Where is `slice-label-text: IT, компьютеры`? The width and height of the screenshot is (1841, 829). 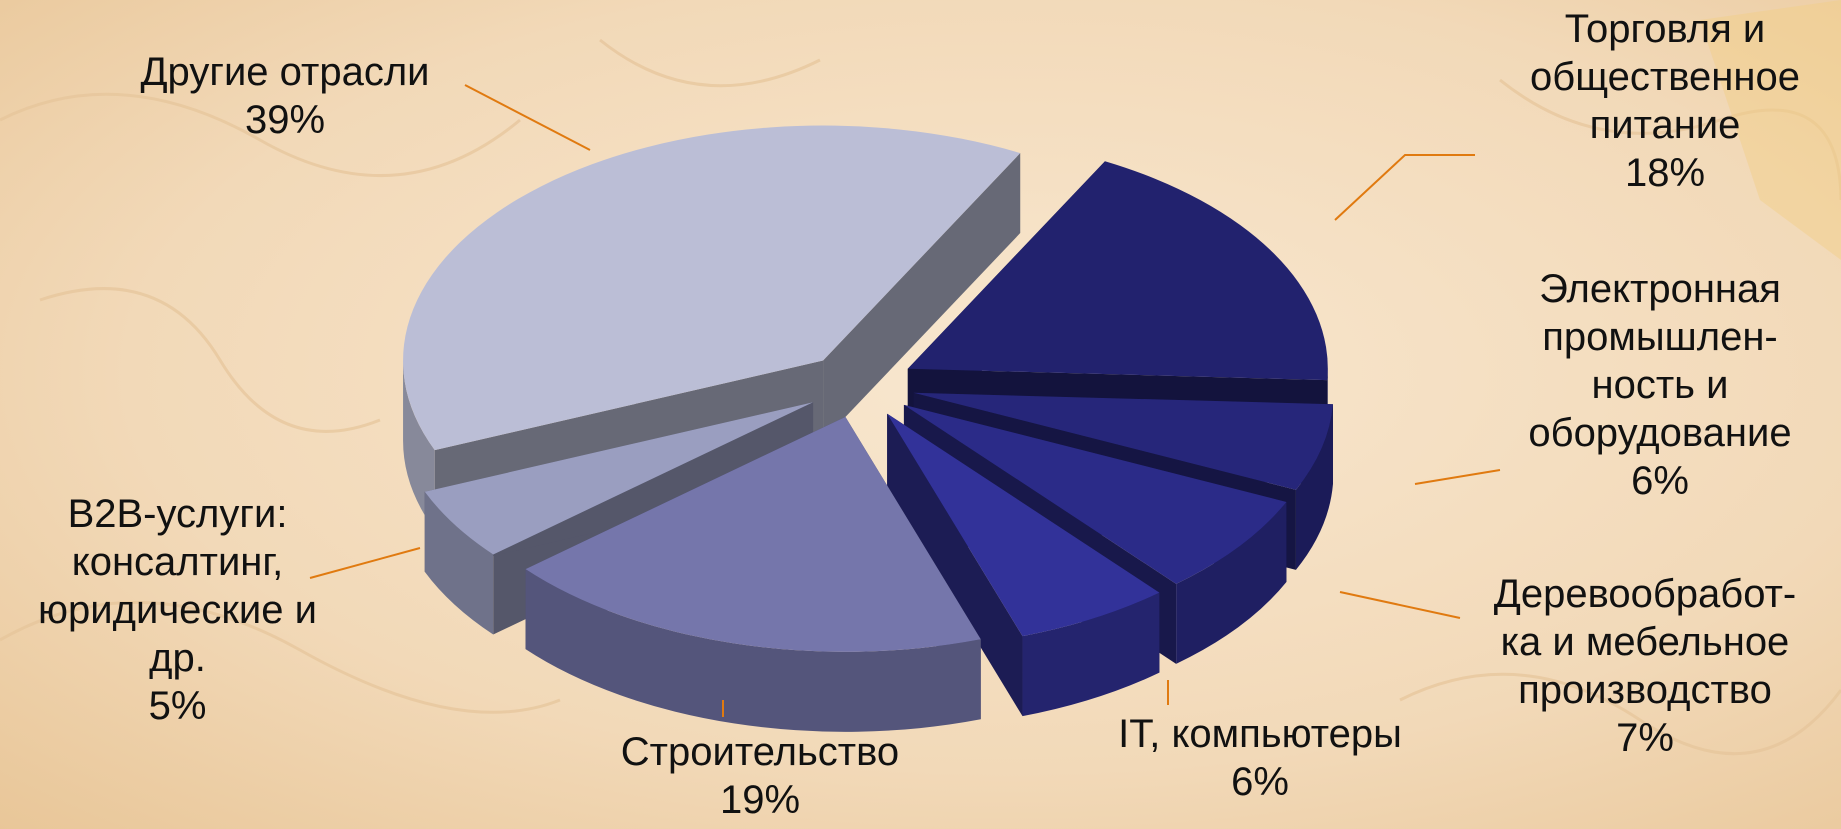
slice-label-text: IT, компьютеры is located at coordinates (1260, 734).